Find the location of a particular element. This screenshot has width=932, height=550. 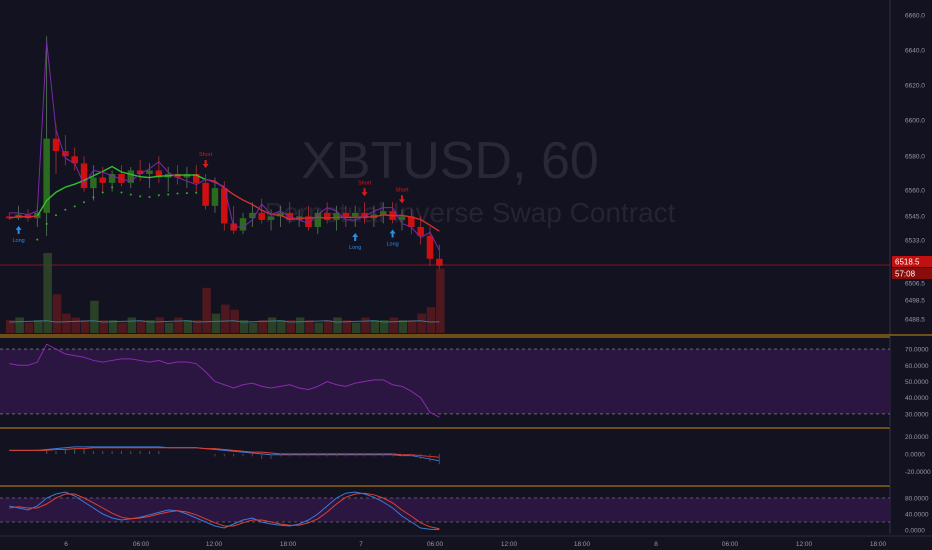

rsi-line is located at coordinates (224, 380).